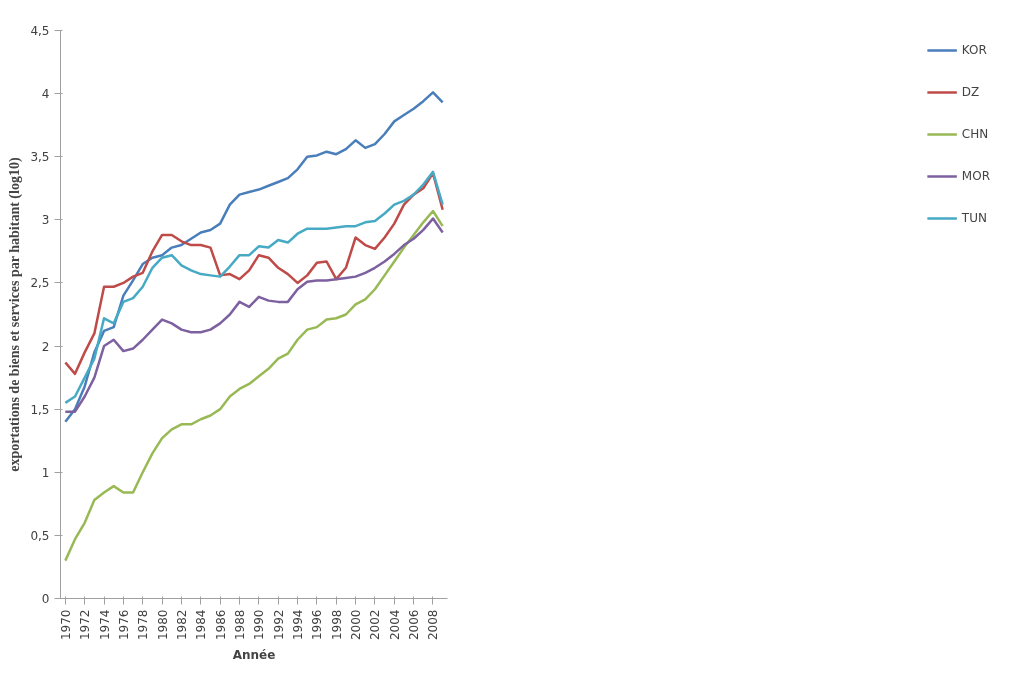 Image resolution: width=1015 pixels, height=677 pixels. Describe the element at coordinates (974, 218) in the screenshot. I see `legend-label: TUN` at that location.